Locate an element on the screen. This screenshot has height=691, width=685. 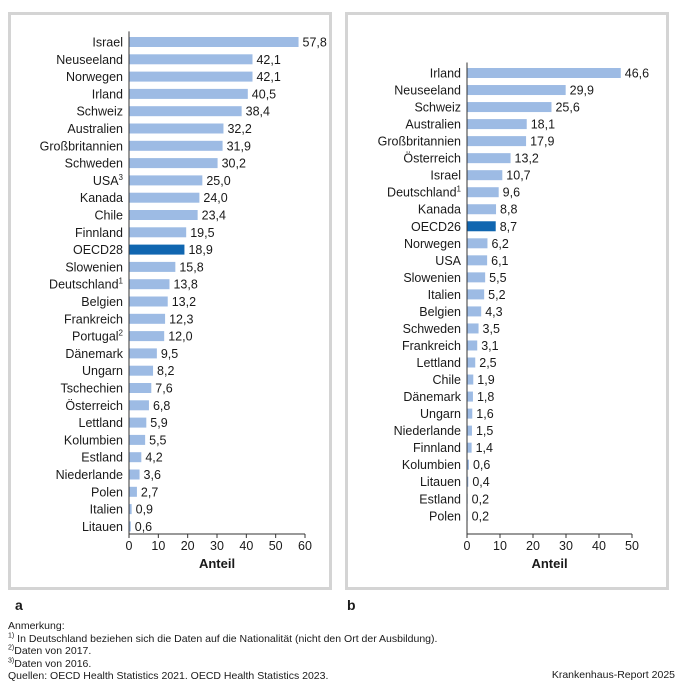
category-label: Schweiz is located at coordinates (437, 108).